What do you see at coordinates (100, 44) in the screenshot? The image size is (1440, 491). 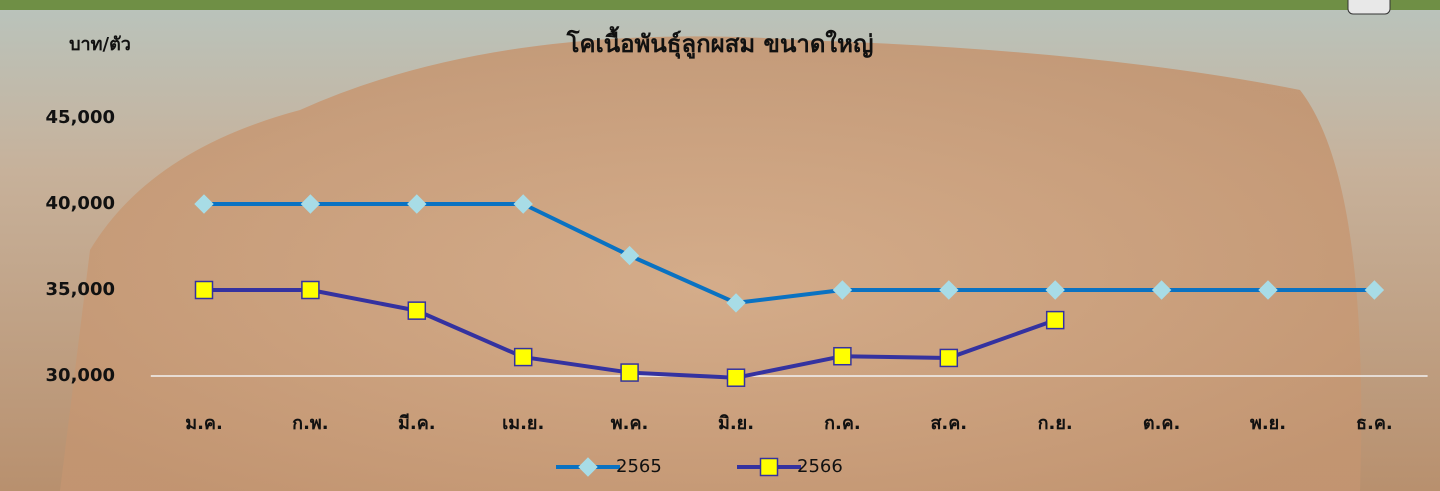 I see `y-axis-label: บาท/ตัว` at bounding box center [100, 44].